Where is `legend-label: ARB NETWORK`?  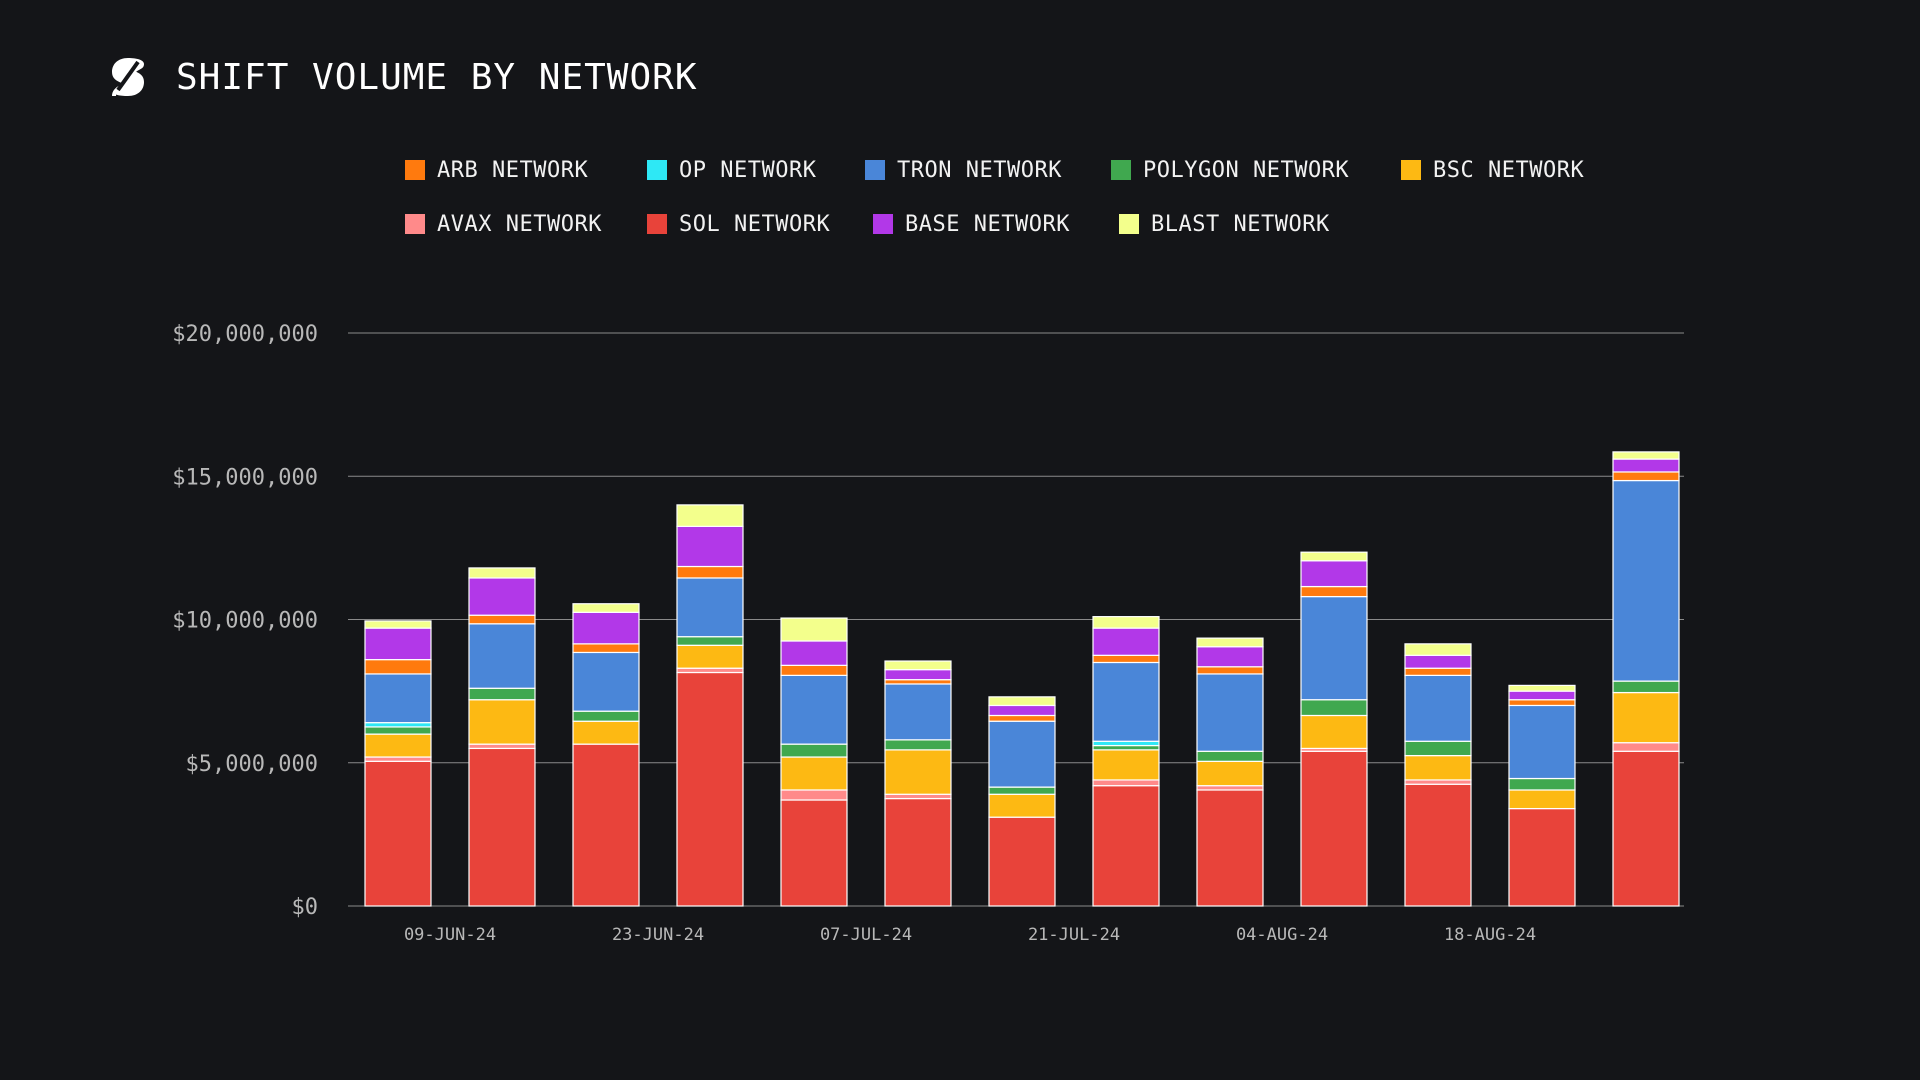 legend-label: ARB NETWORK is located at coordinates (513, 170).